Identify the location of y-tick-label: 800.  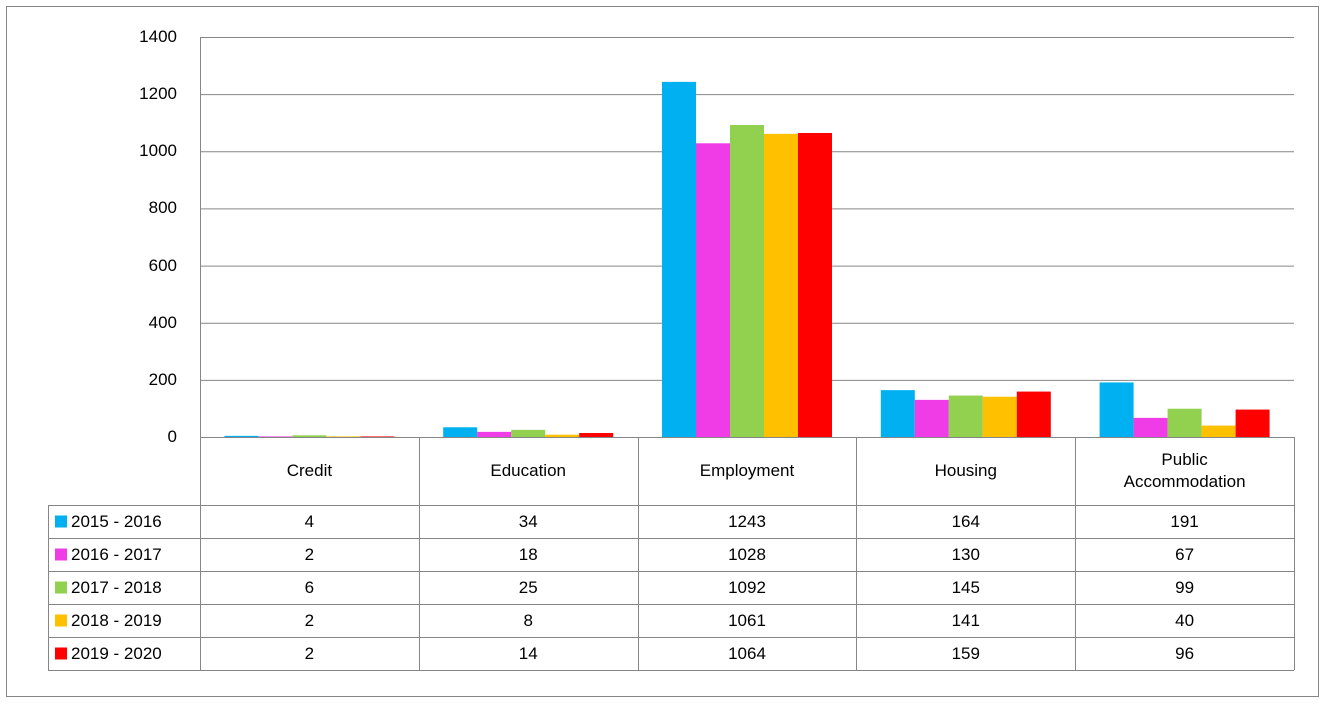
(162, 208).